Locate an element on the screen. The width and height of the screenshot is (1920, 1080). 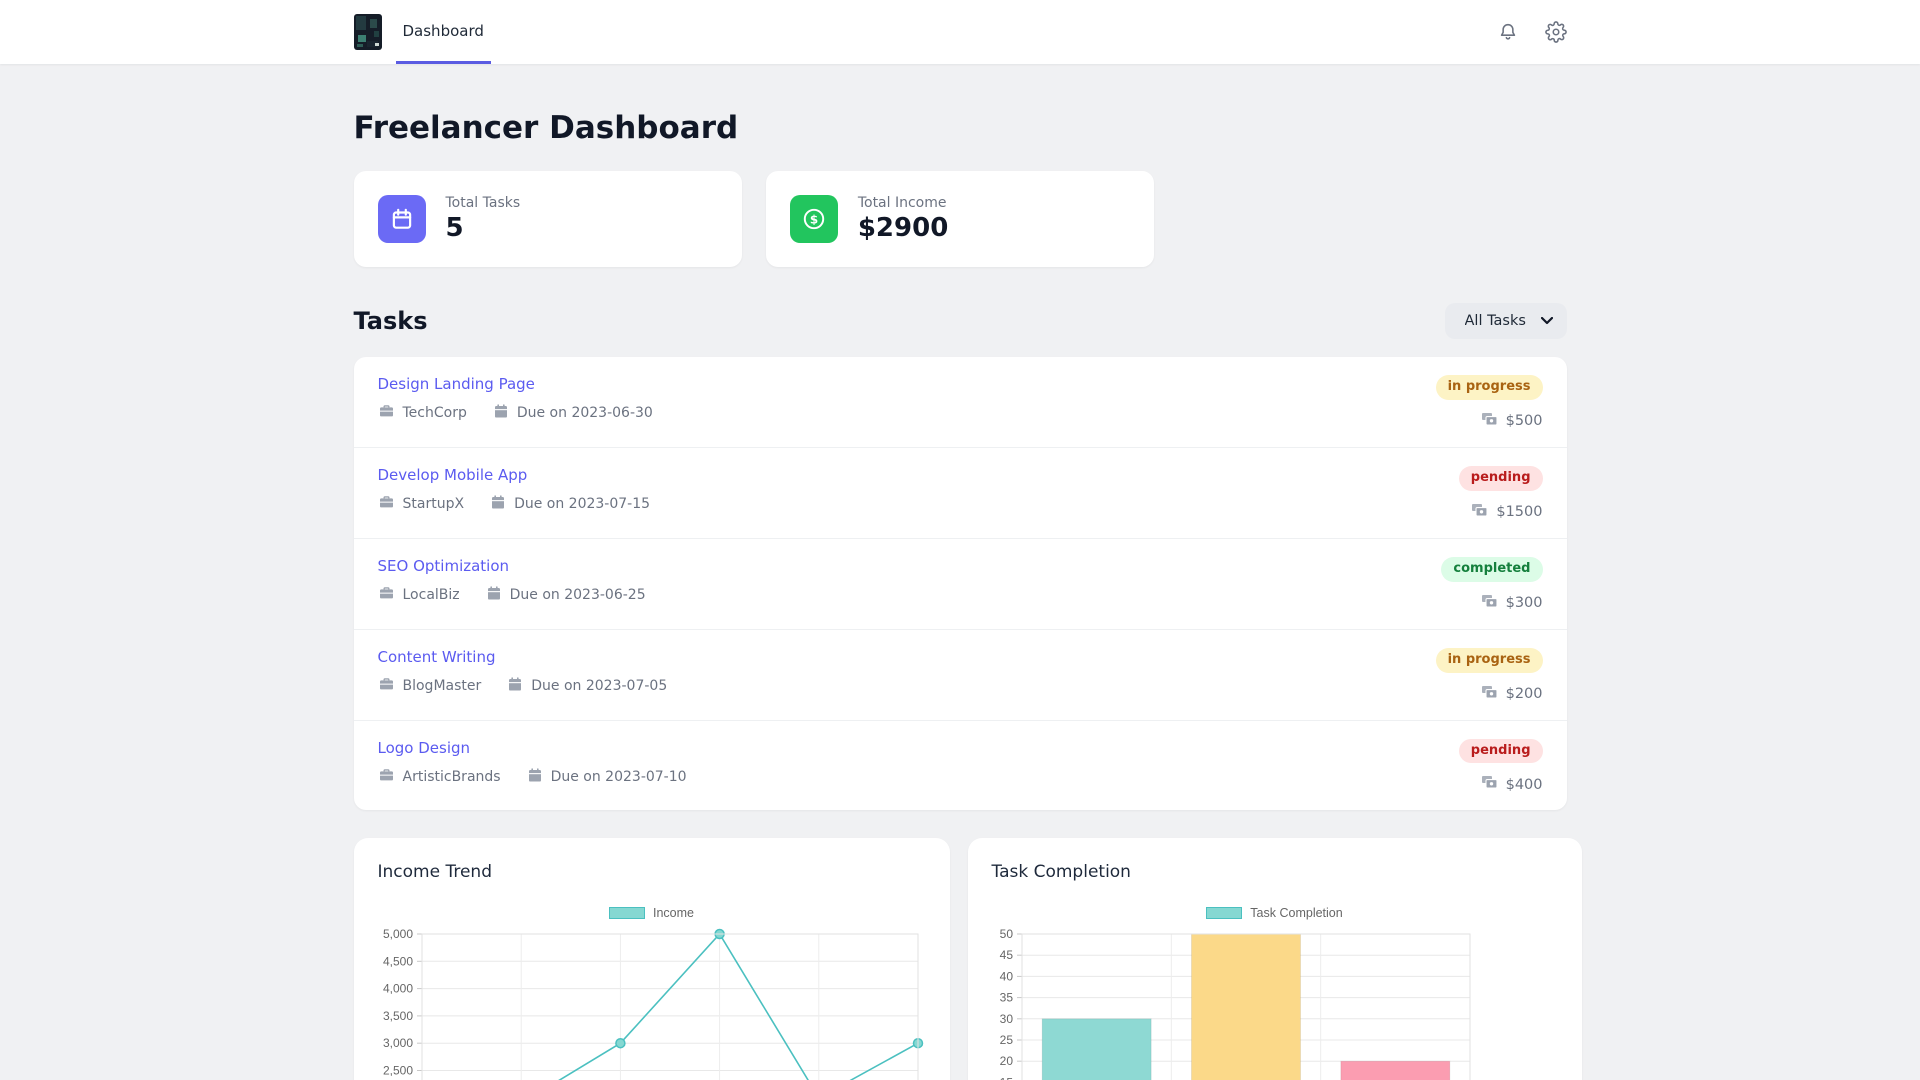
task-title-link: Develop Mobile App is located at coordinates (452, 474).